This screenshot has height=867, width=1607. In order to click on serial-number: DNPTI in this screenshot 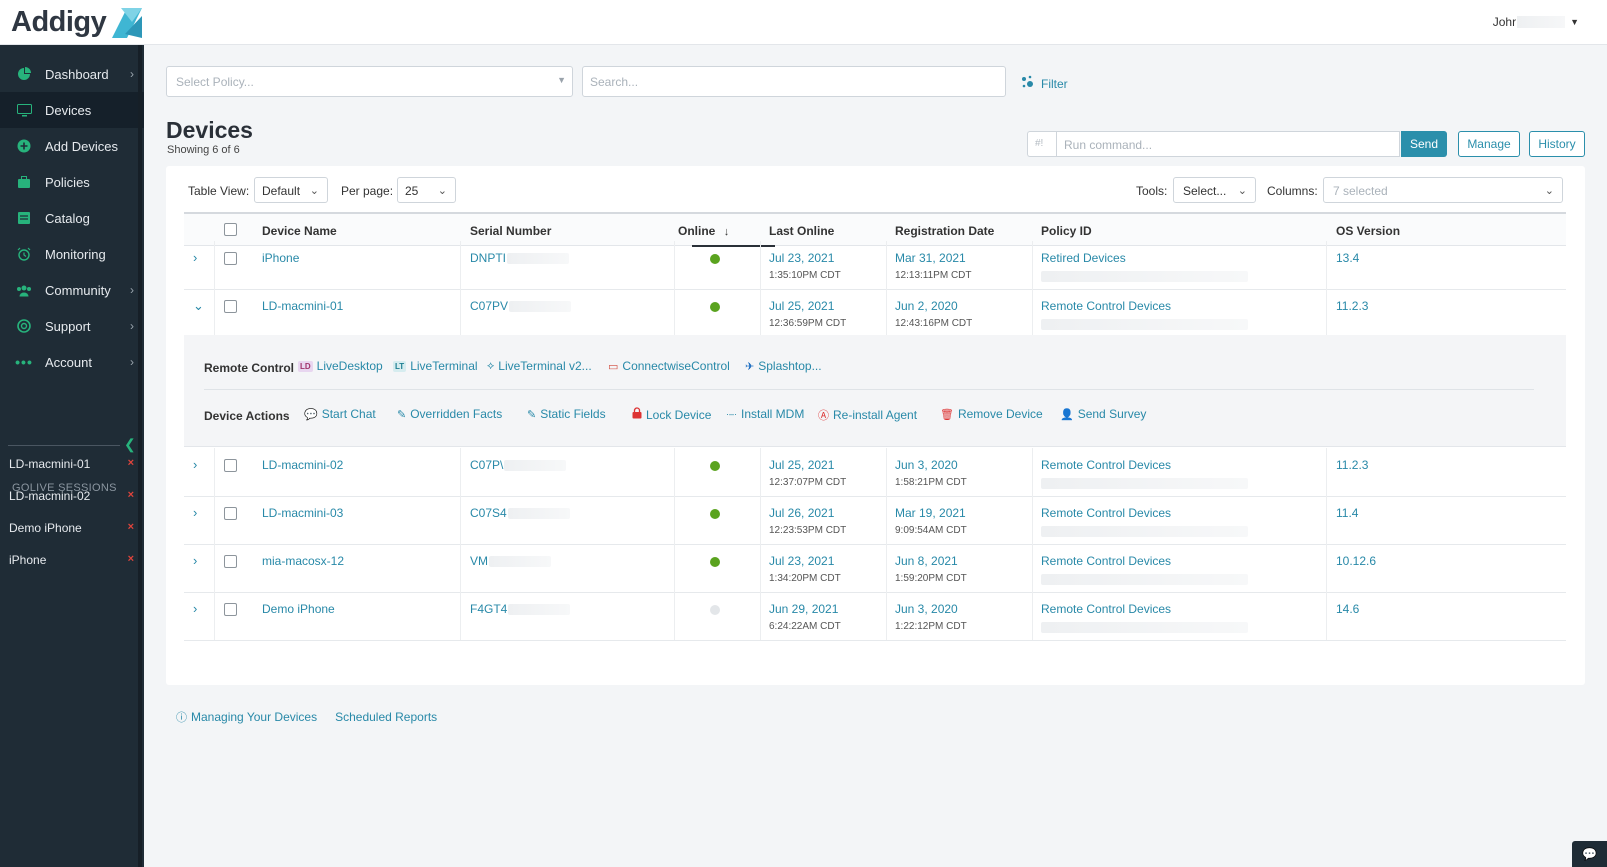, I will do `click(519, 258)`.